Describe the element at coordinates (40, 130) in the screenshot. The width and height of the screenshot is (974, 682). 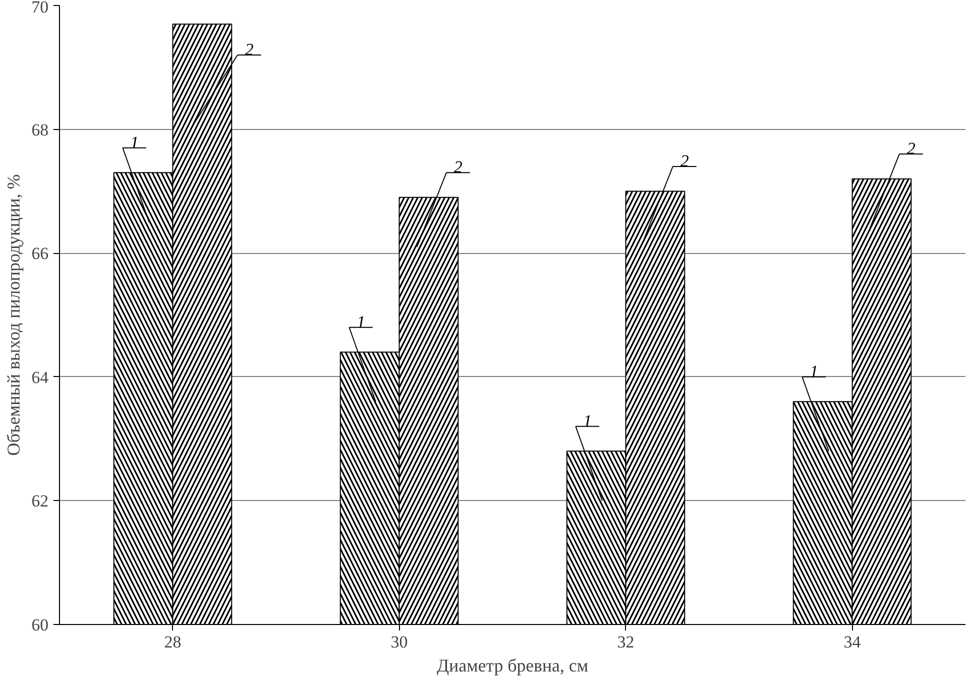
I see `y-tick-label: 68` at that location.